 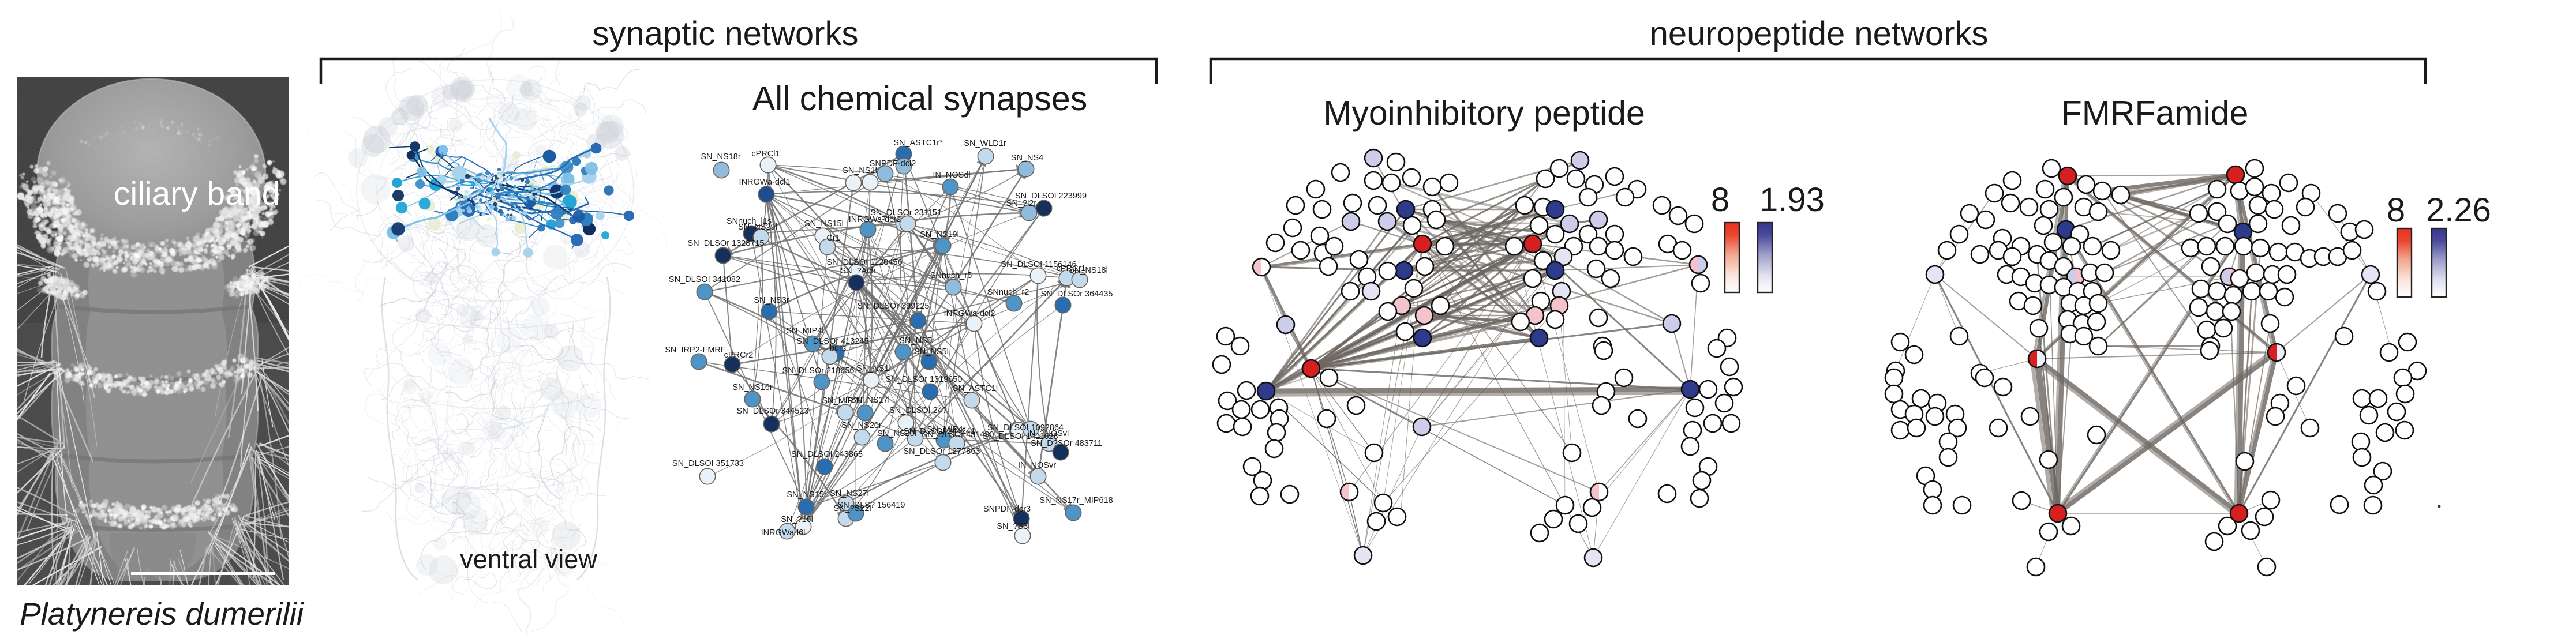 What do you see at coordinates (951, 275) in the screenshot?
I see `svg-text: SNnuch_r5` at bounding box center [951, 275].